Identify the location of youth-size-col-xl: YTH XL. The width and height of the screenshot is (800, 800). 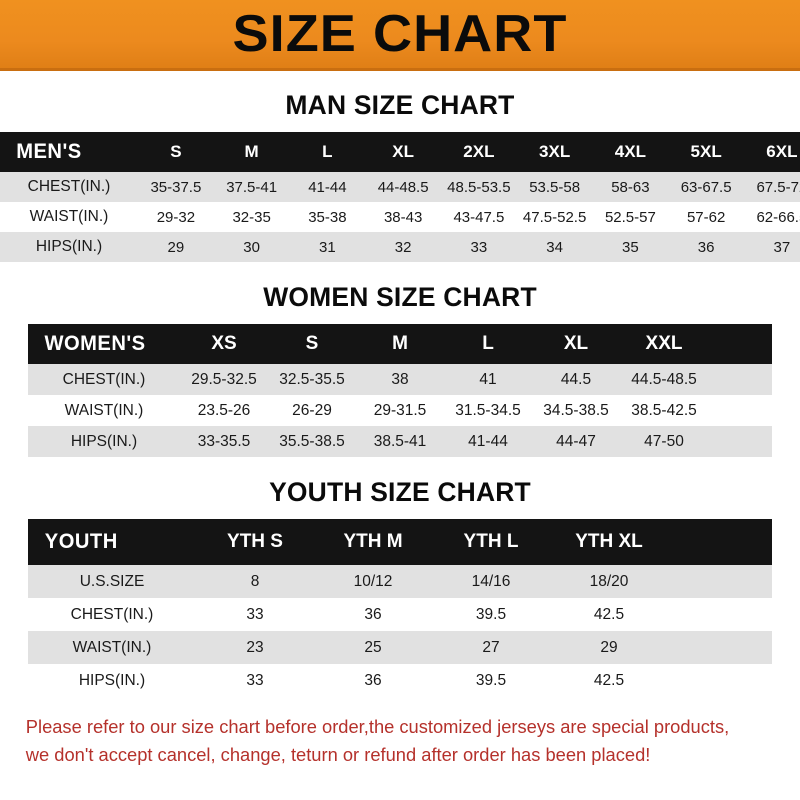
(609, 541).